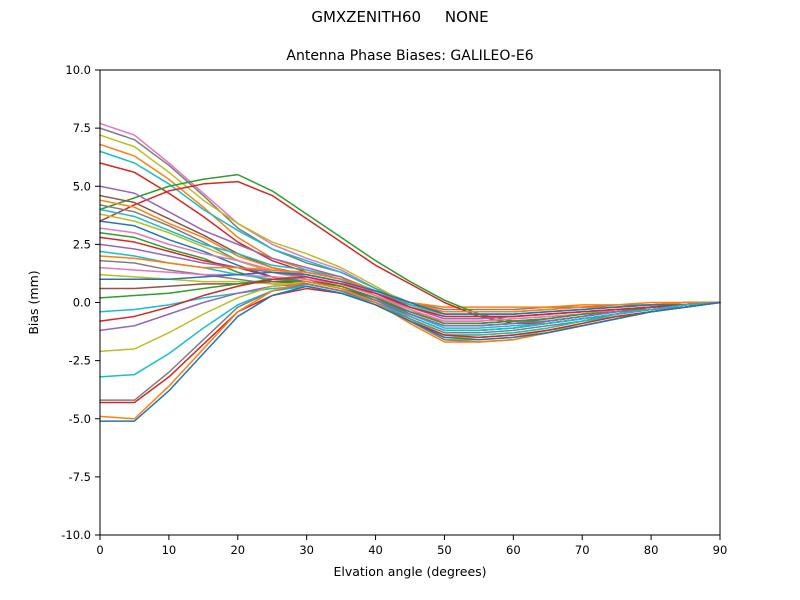 The height and width of the screenshot is (600, 800). I want to click on x-axis-label: Elvation angle (degrees), so click(409, 571).